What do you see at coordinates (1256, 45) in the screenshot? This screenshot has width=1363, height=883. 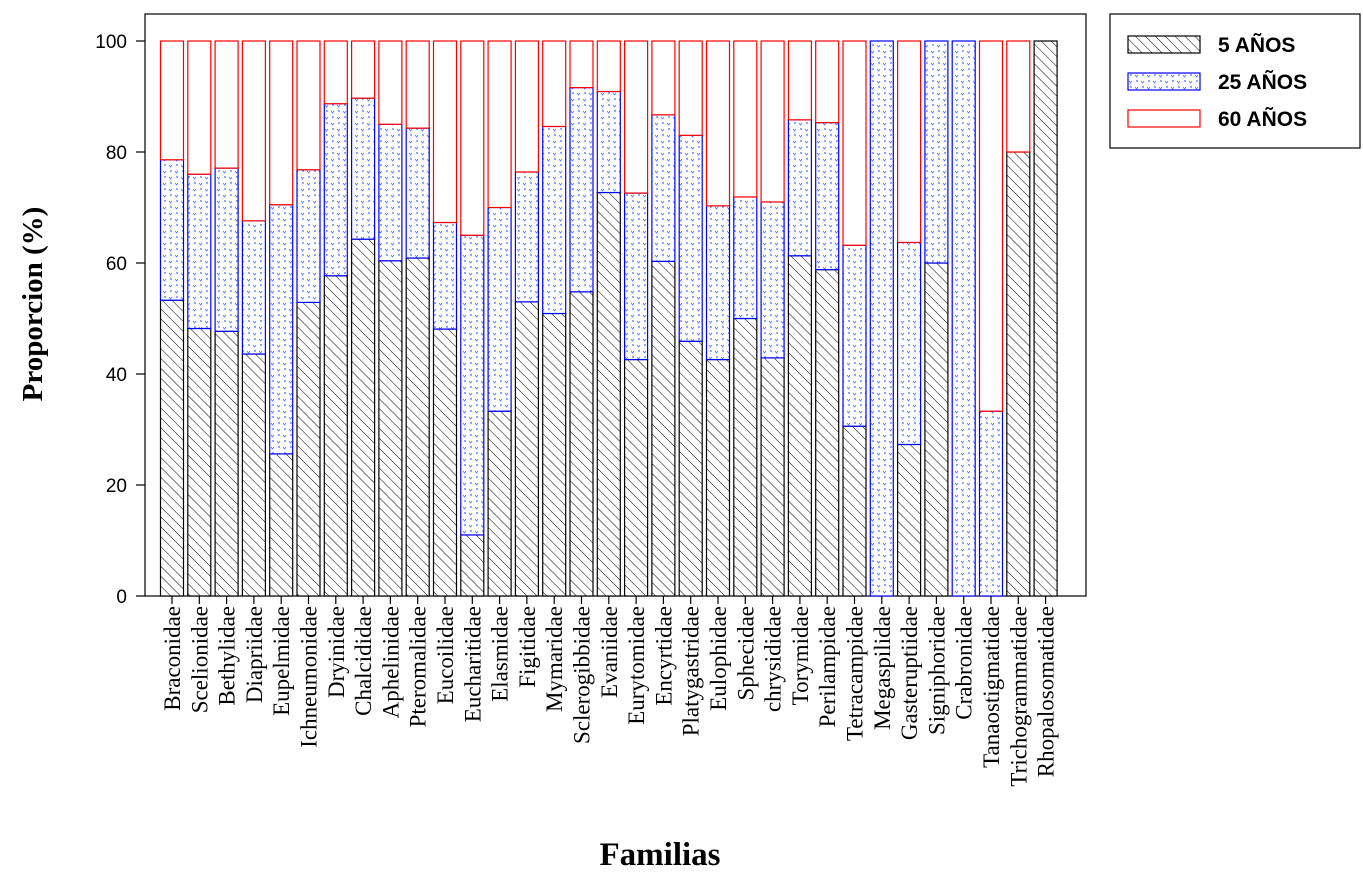 I see `legend-label-0: 5 AÑOS` at bounding box center [1256, 45].